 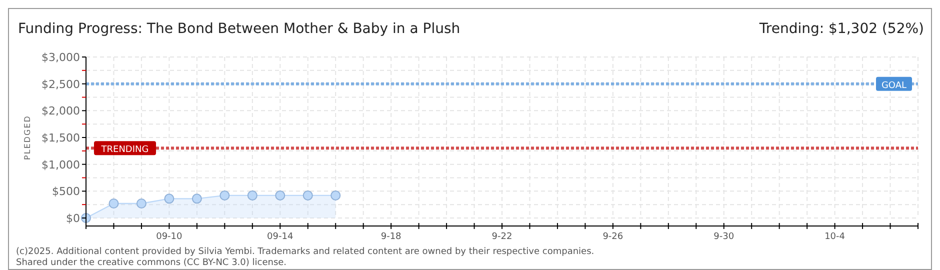 What do you see at coordinates (280, 237) in the screenshot?
I see `x-tick-label: 09-14` at bounding box center [280, 237].